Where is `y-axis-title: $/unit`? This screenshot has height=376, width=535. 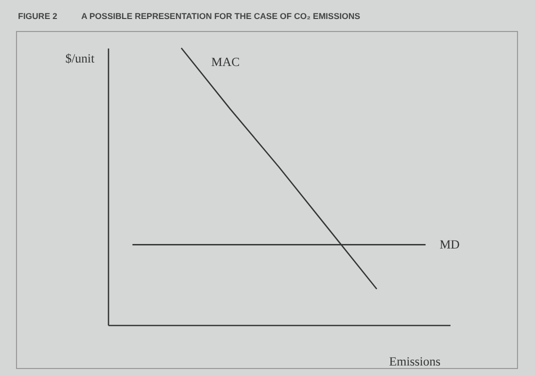 y-axis-title: $/unit is located at coordinates (80, 59).